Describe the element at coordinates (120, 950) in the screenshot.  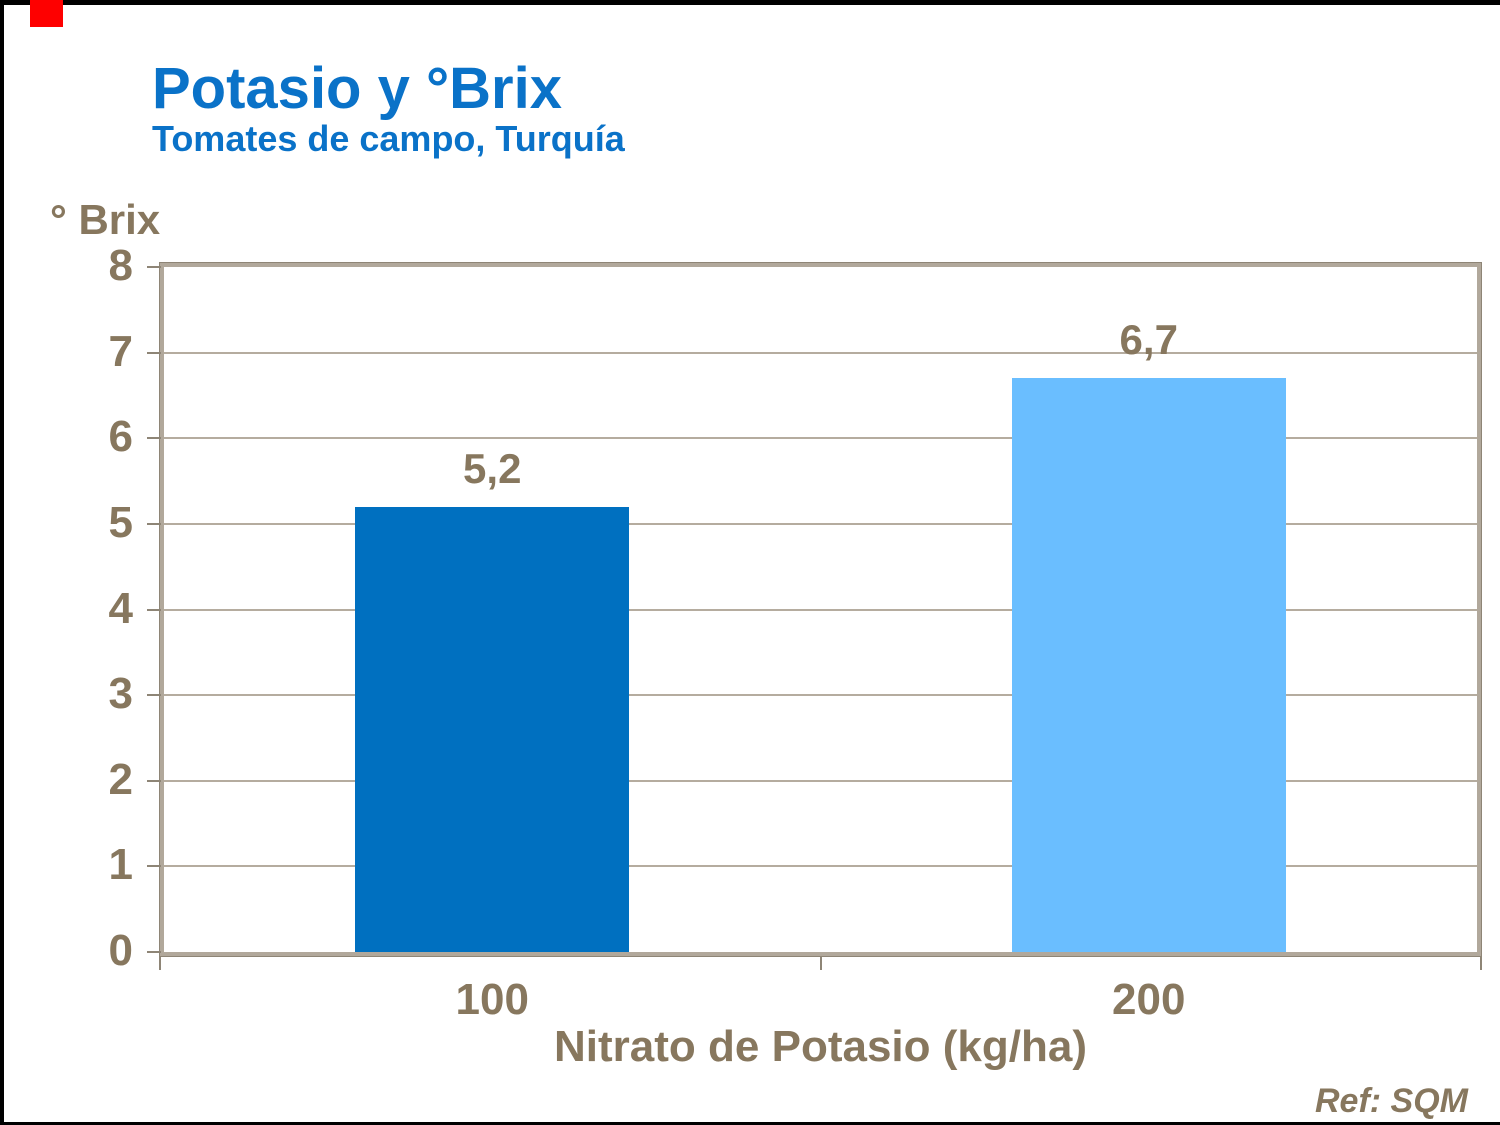
I see `y-tick-label-0: 0` at that location.